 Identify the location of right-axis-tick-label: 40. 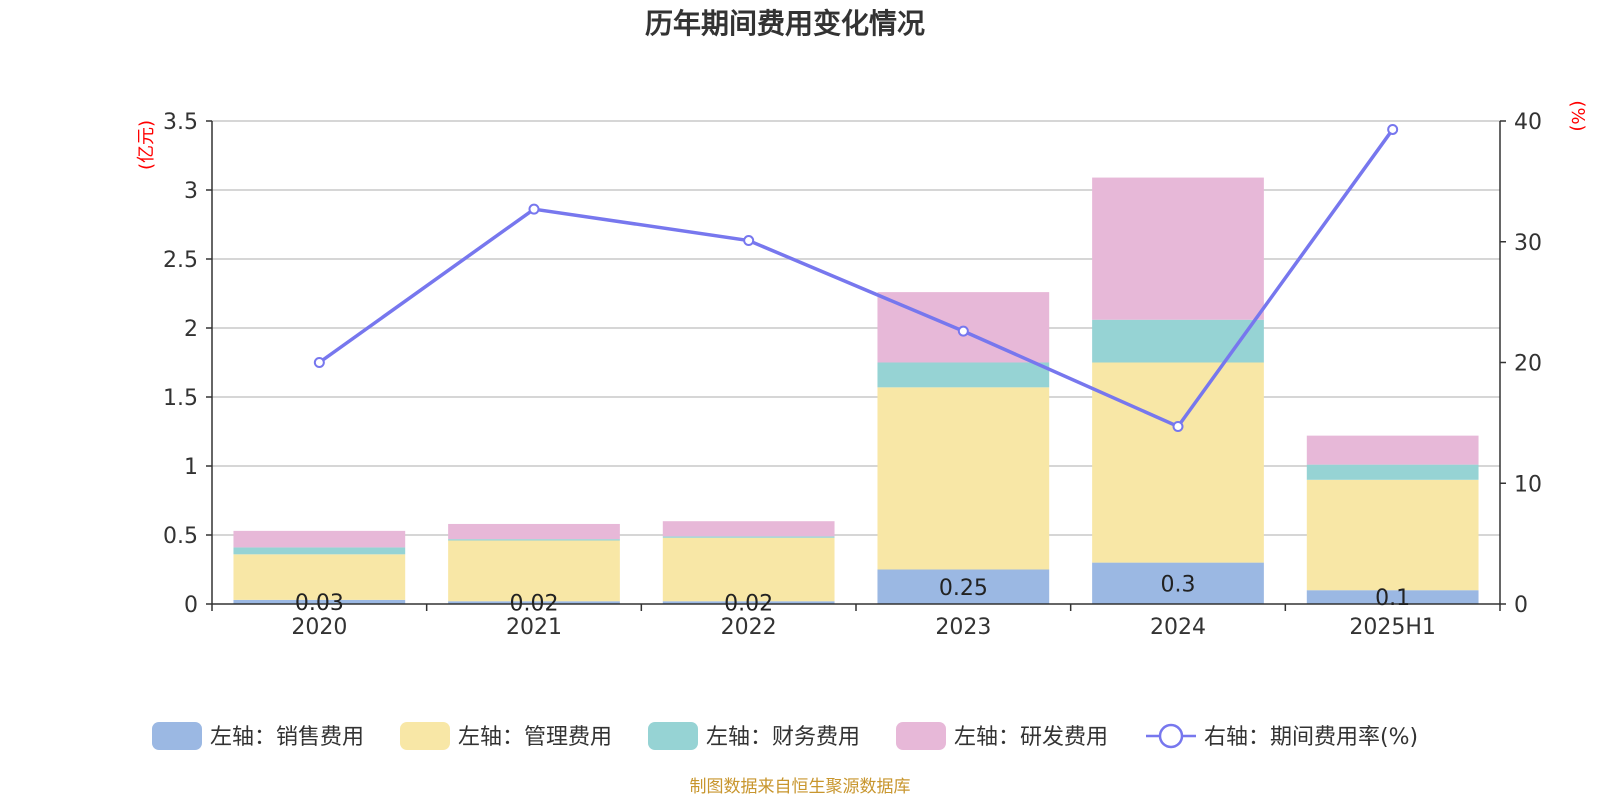
(1528, 122).